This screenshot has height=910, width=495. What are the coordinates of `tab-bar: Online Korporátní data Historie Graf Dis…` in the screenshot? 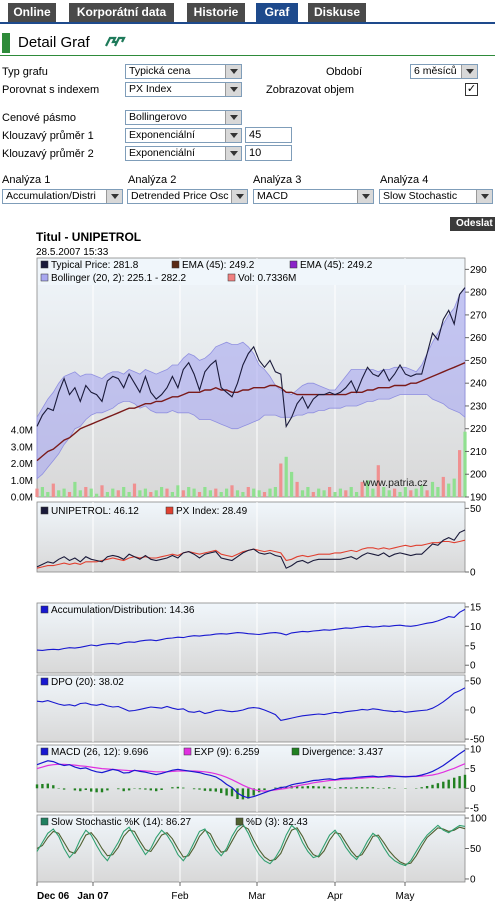 It's located at (247, 12).